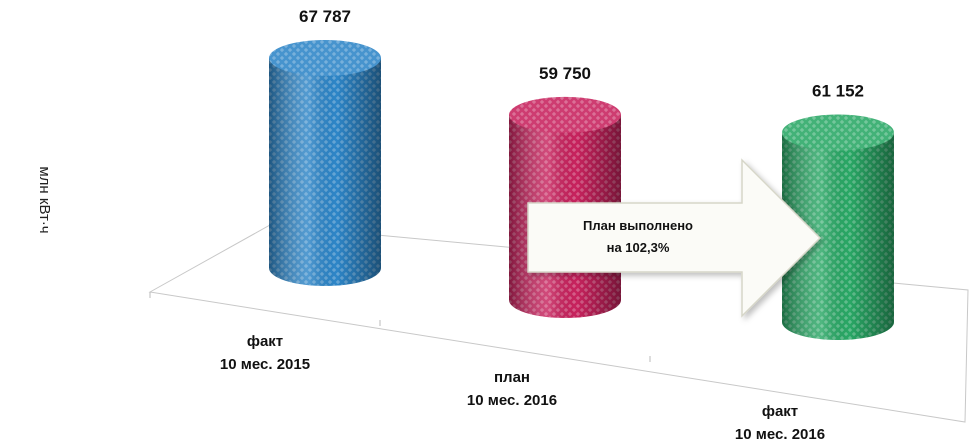 This screenshot has height=447, width=973. I want to click on category-label: 10 мес. 2015, so click(265, 364).